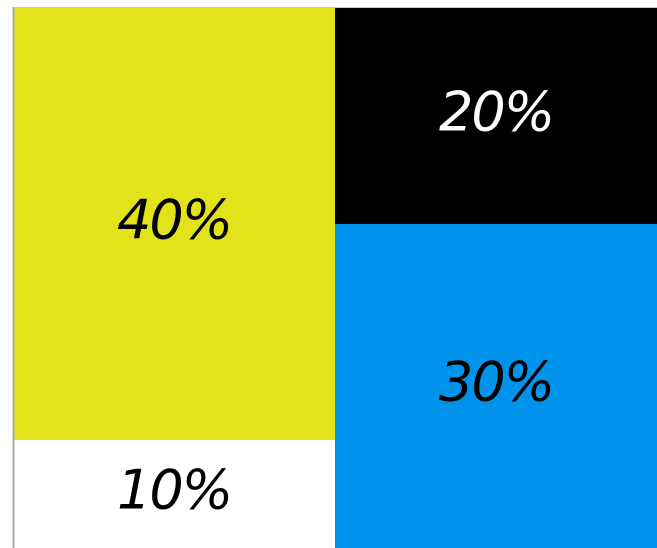 The image size is (657, 548). Describe the element at coordinates (496, 112) in the screenshot. I see `tile-label-20: 20%` at that location.